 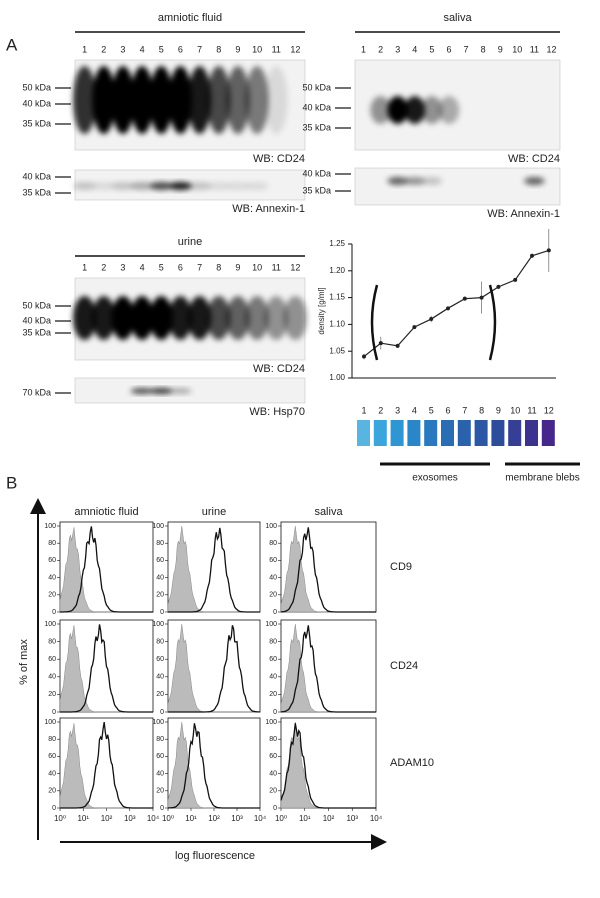 What do you see at coordinates (380, 410) in the screenshot?
I see `fraction-number: 2` at bounding box center [380, 410].